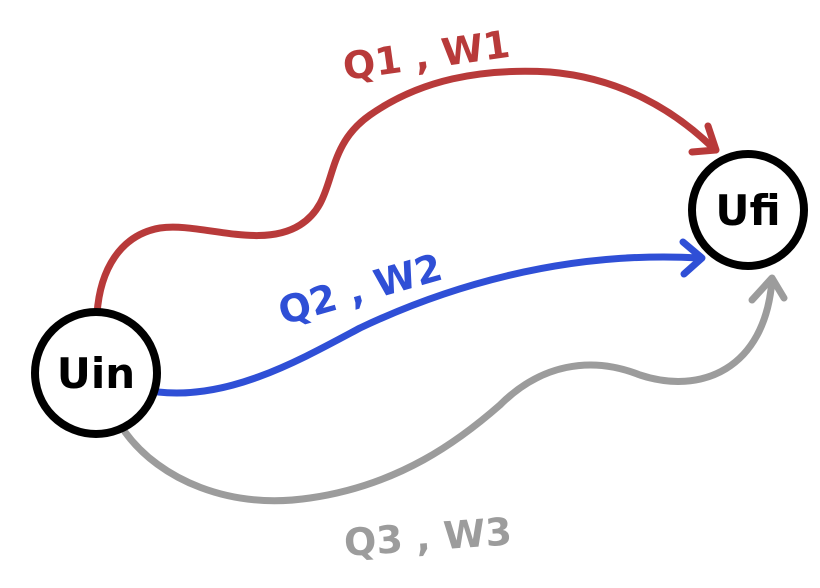 The image size is (820, 588). What do you see at coordinates (692, 258) in the screenshot?
I see `path-2-arrowhead` at bounding box center [692, 258].